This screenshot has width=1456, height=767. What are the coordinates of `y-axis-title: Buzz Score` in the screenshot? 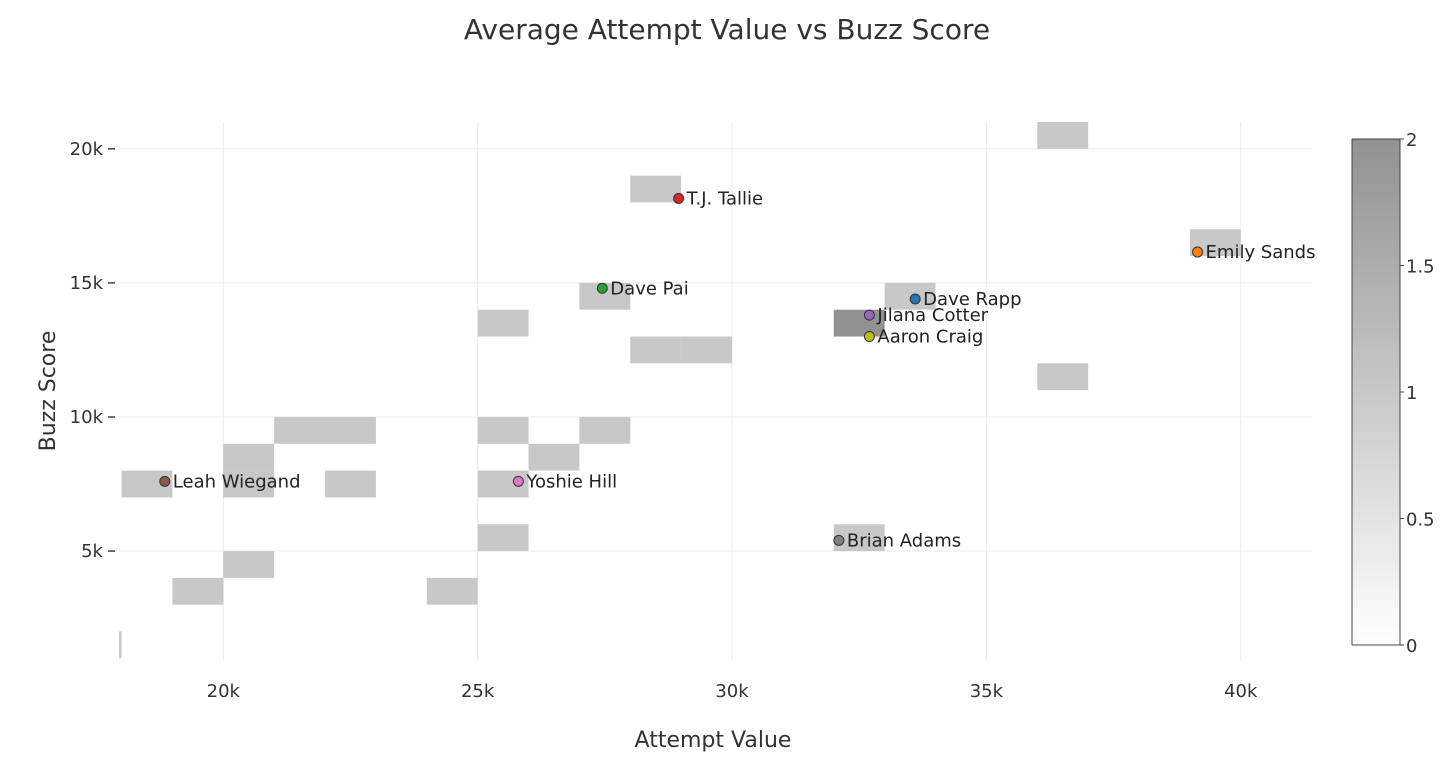 It's located at (48, 391).